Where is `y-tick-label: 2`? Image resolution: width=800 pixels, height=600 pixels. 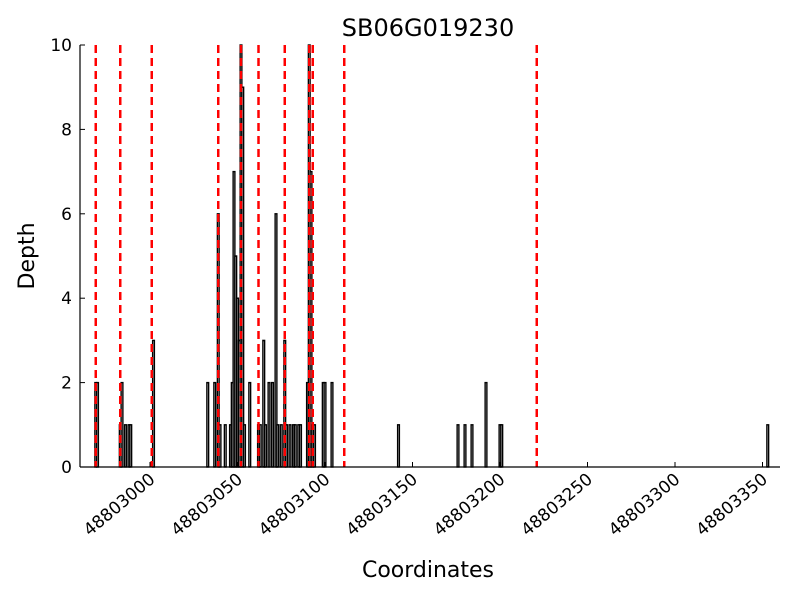
y-tick-label: 2 is located at coordinates (66, 384).